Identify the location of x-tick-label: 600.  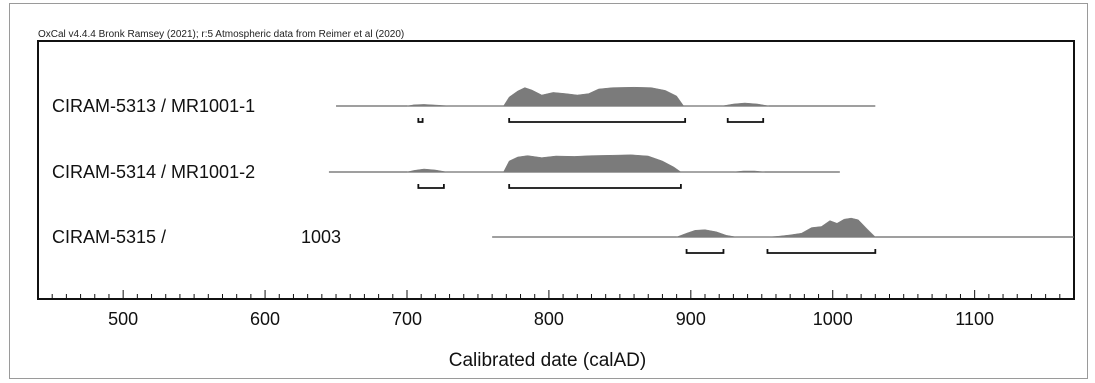
(265, 319).